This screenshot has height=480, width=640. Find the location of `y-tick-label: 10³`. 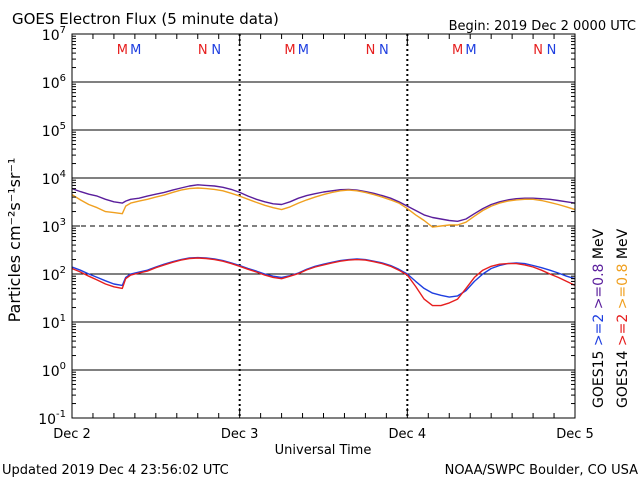

y-tick-label: 10³ is located at coordinates (54, 226).